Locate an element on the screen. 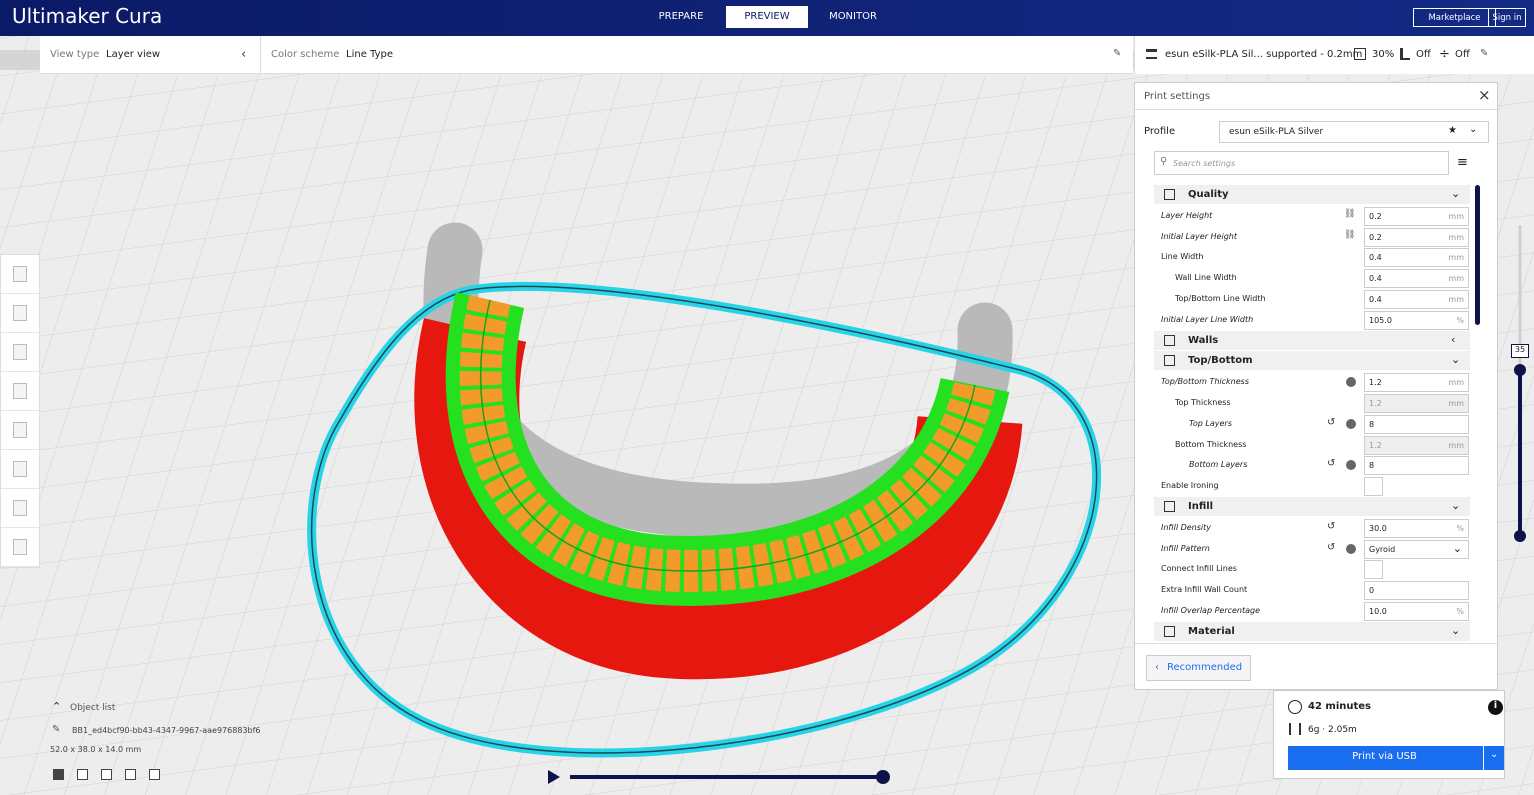 The image size is (1534, 795). section-chevron: ‹ is located at coordinates (1453, 339).